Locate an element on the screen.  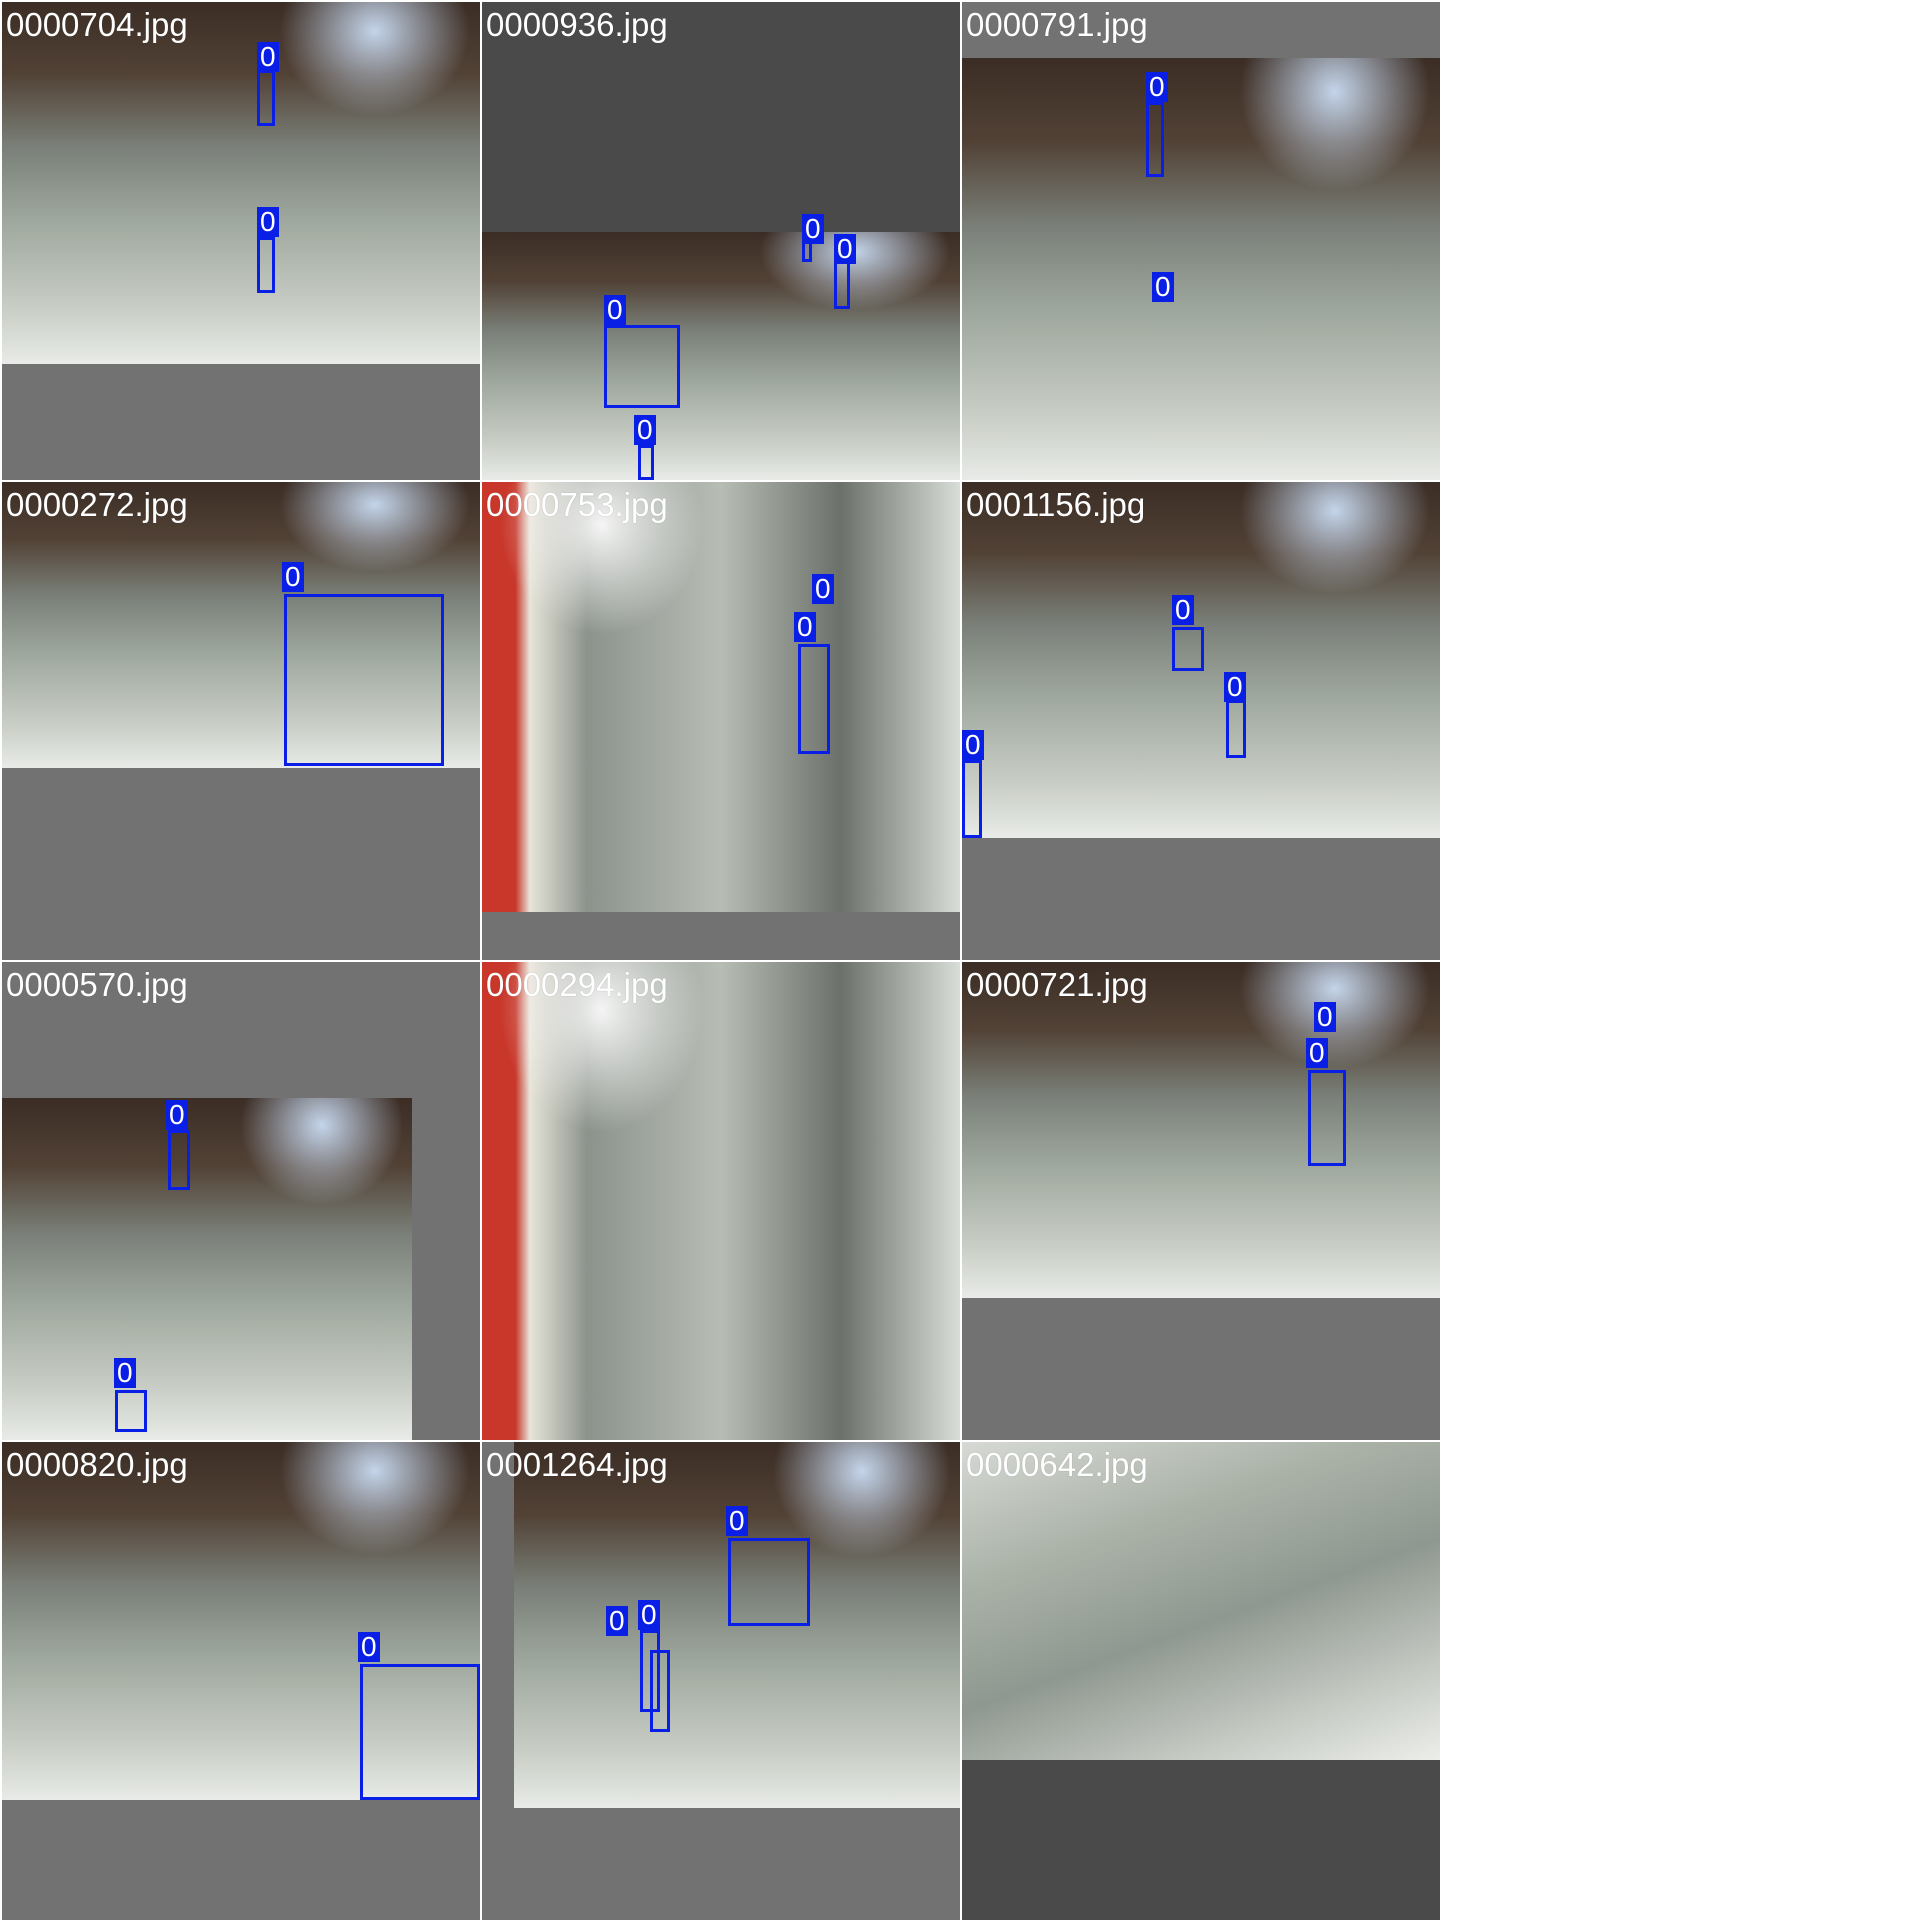
mosaic-tile: 0 0 0 0 0000936.jpg is located at coordinates (721, 241).